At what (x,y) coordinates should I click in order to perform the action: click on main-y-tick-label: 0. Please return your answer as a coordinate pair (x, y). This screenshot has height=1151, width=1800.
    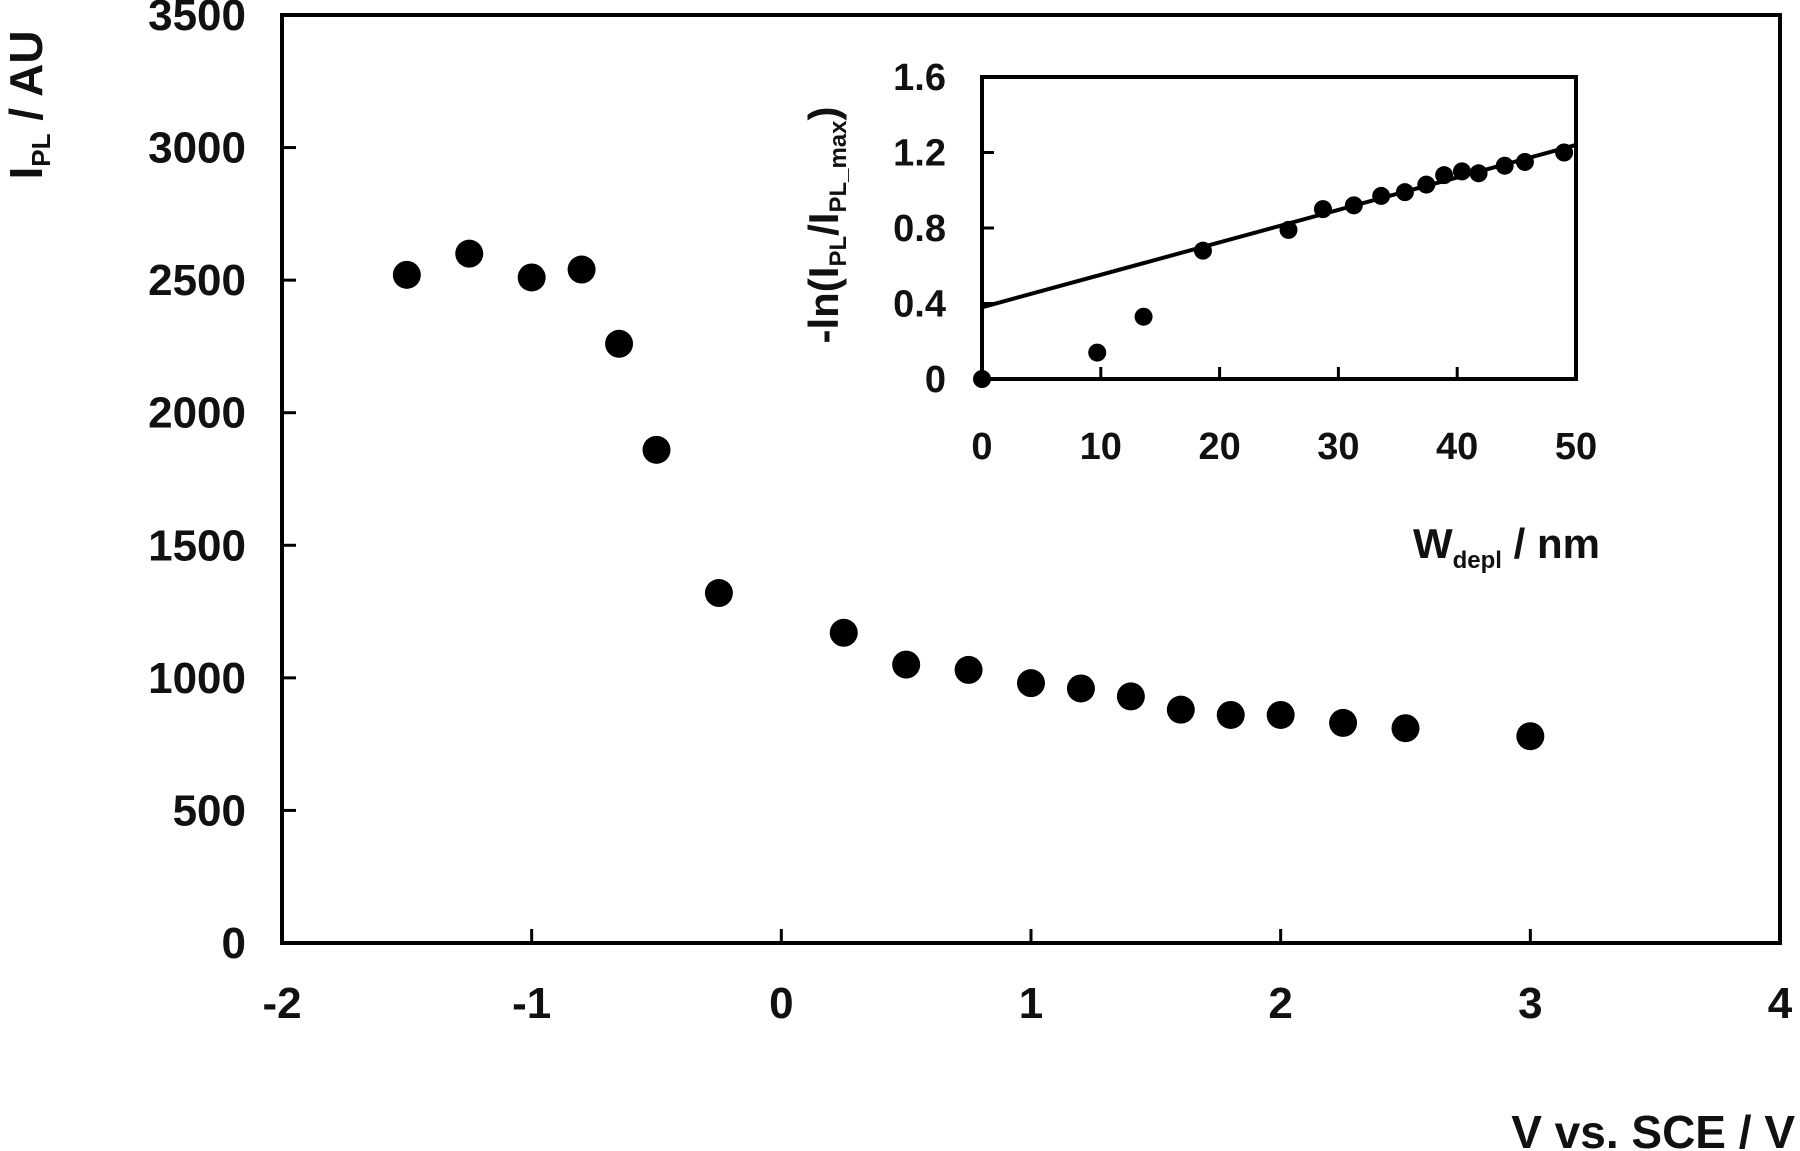
    Looking at the image, I should click on (234, 943).